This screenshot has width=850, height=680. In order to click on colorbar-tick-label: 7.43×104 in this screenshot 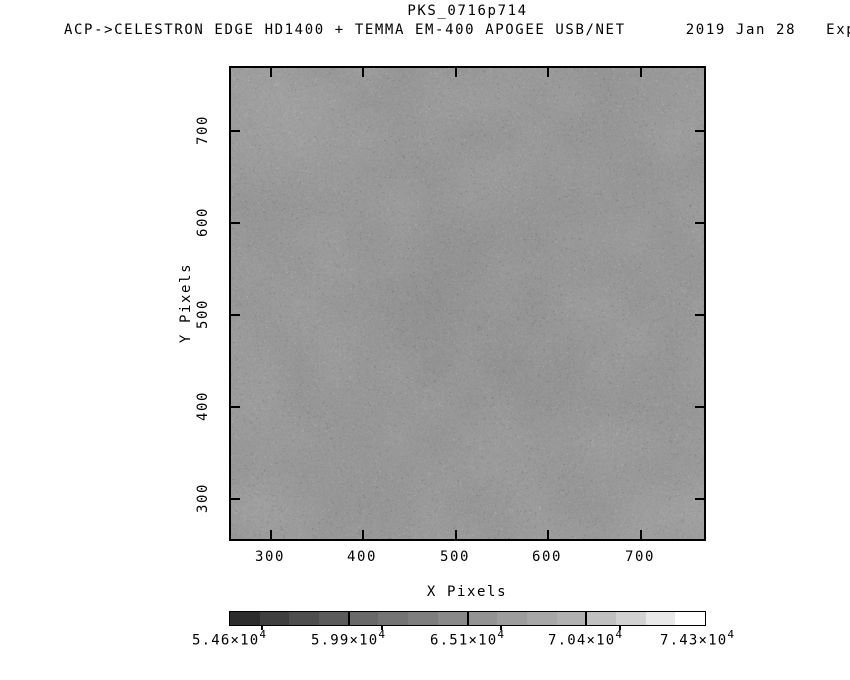, I will do `click(697, 638)`.